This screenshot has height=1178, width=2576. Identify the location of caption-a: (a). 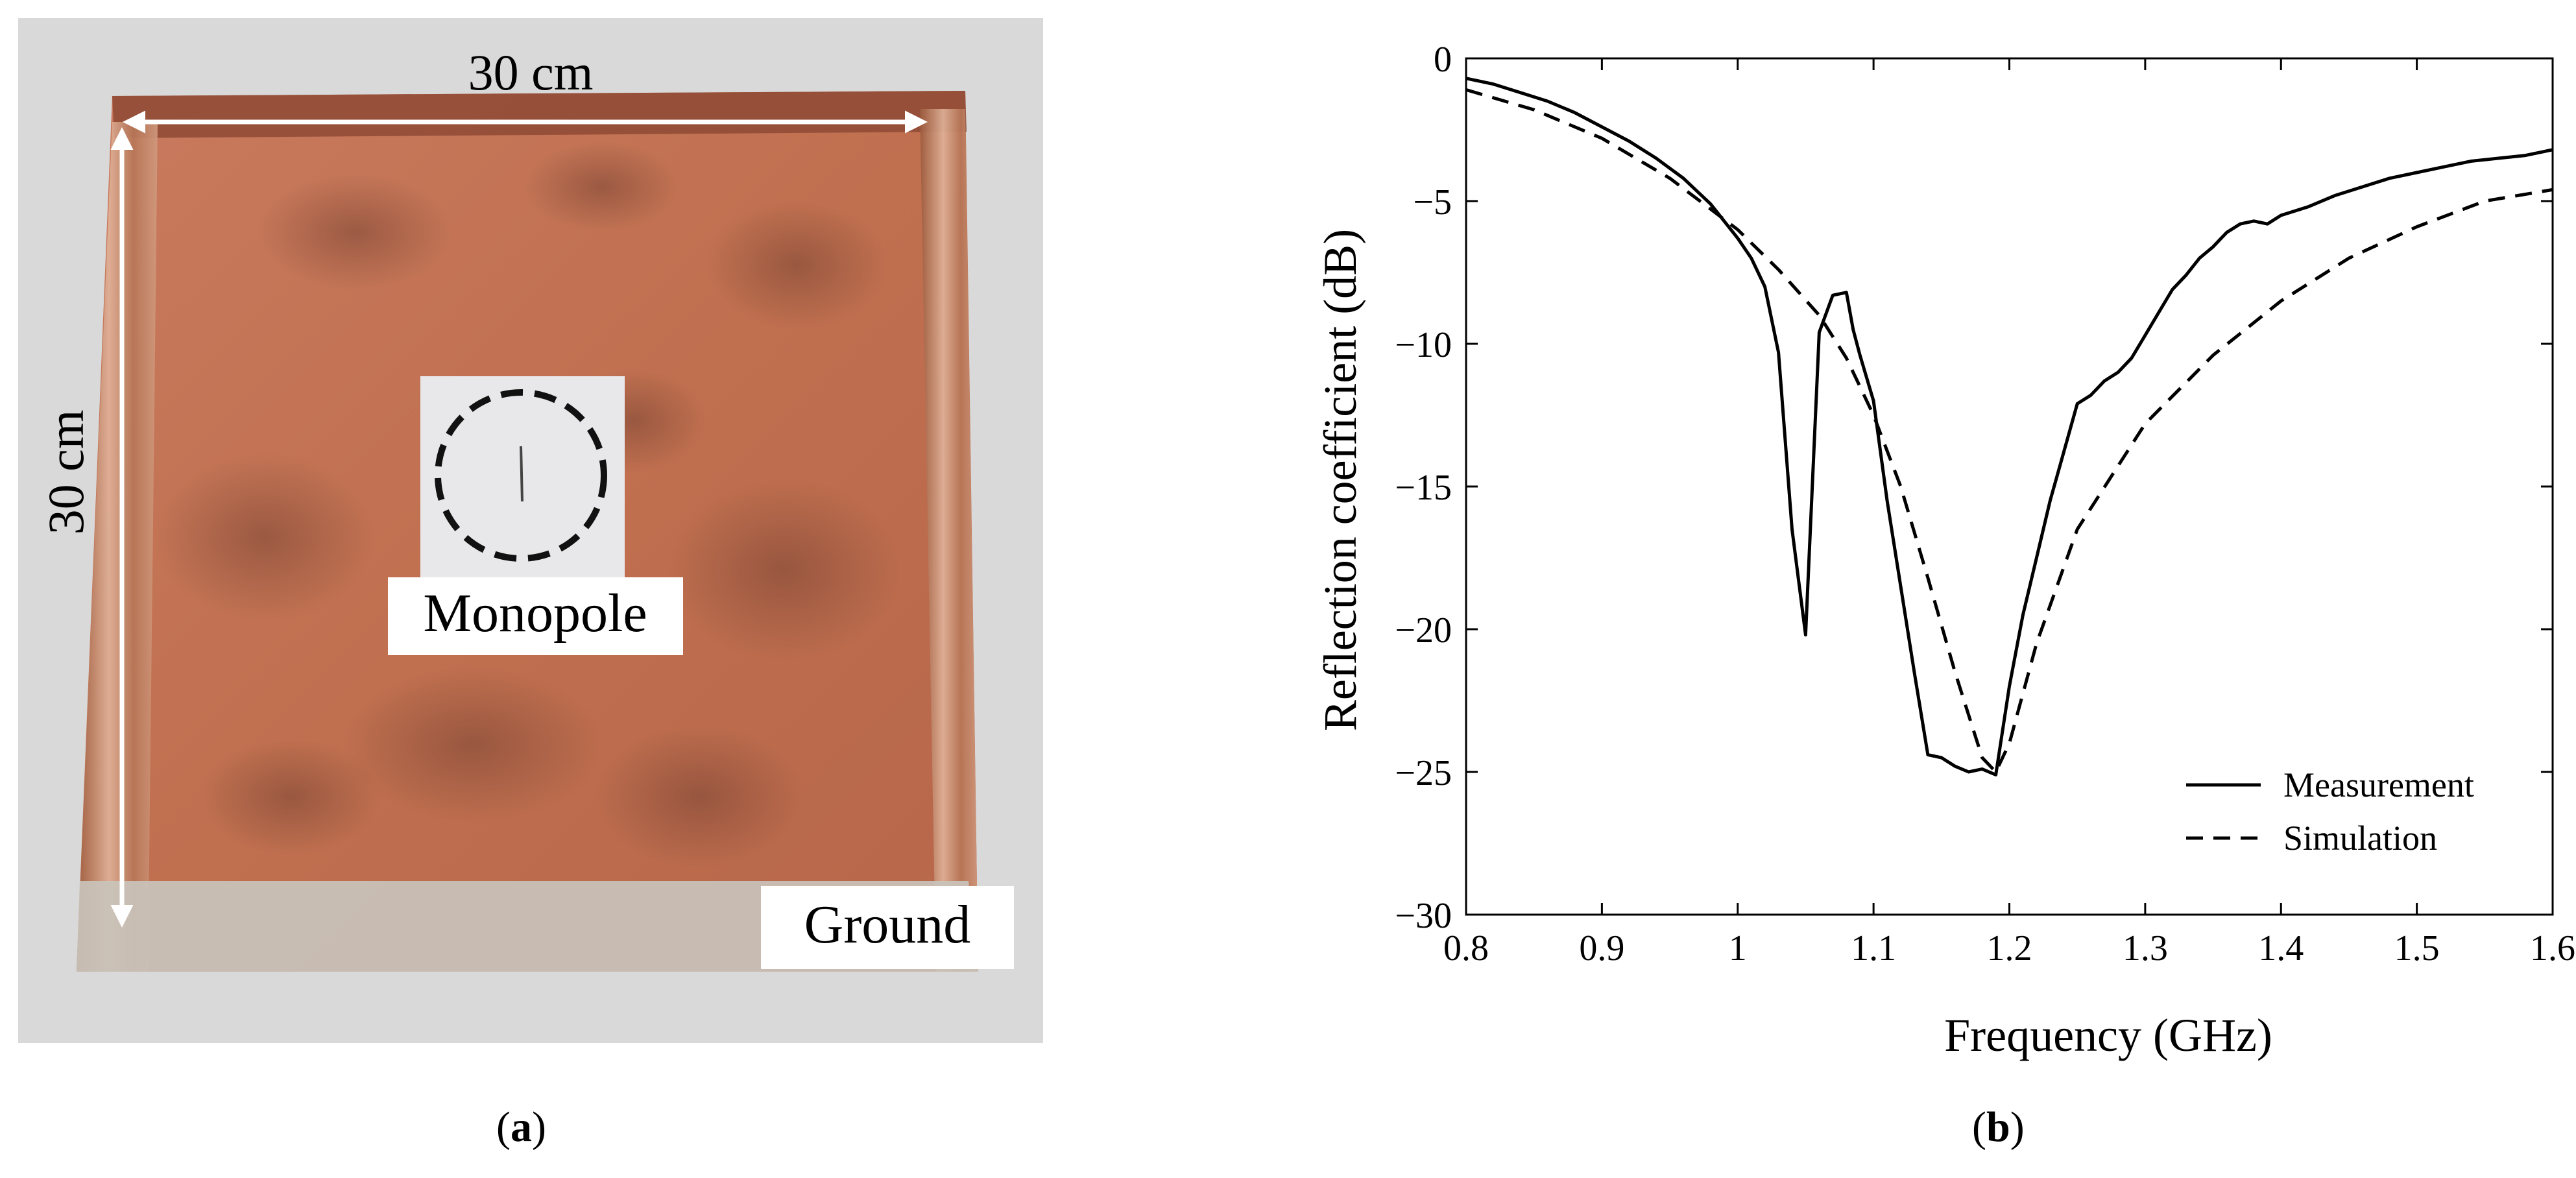
(521, 1127).